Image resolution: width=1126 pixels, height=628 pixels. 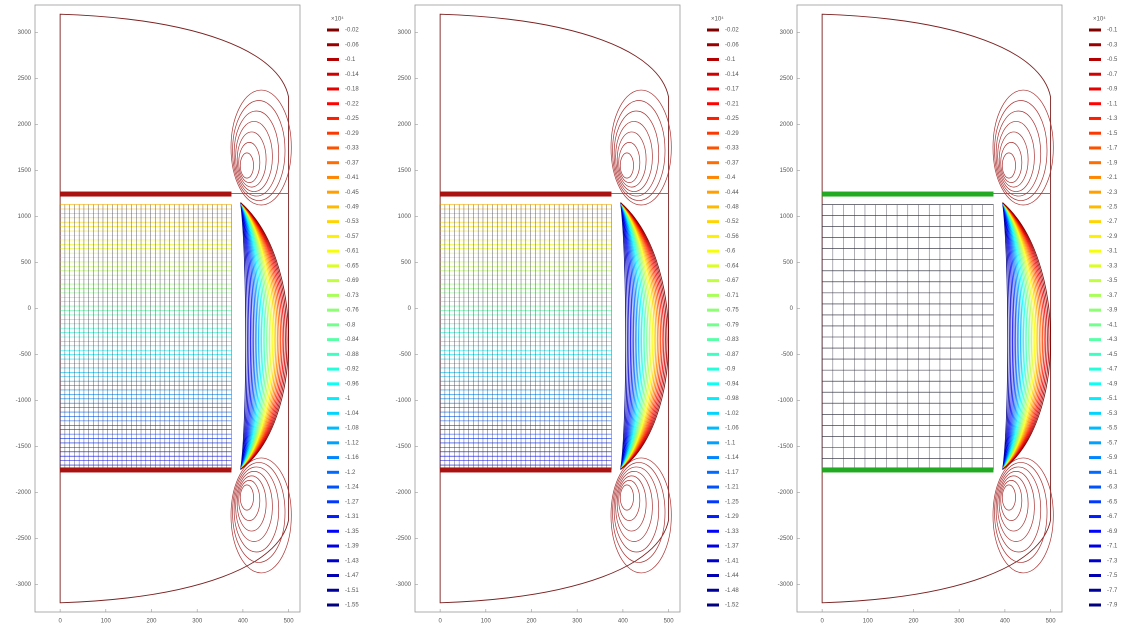 I want to click on x-tick-label: 100, so click(x=106, y=622).